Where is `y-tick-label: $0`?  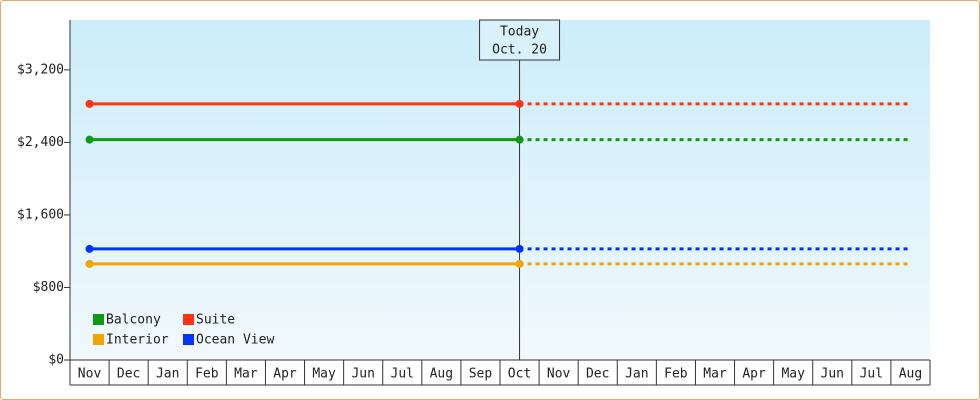 y-tick-label: $0 is located at coordinates (56, 360).